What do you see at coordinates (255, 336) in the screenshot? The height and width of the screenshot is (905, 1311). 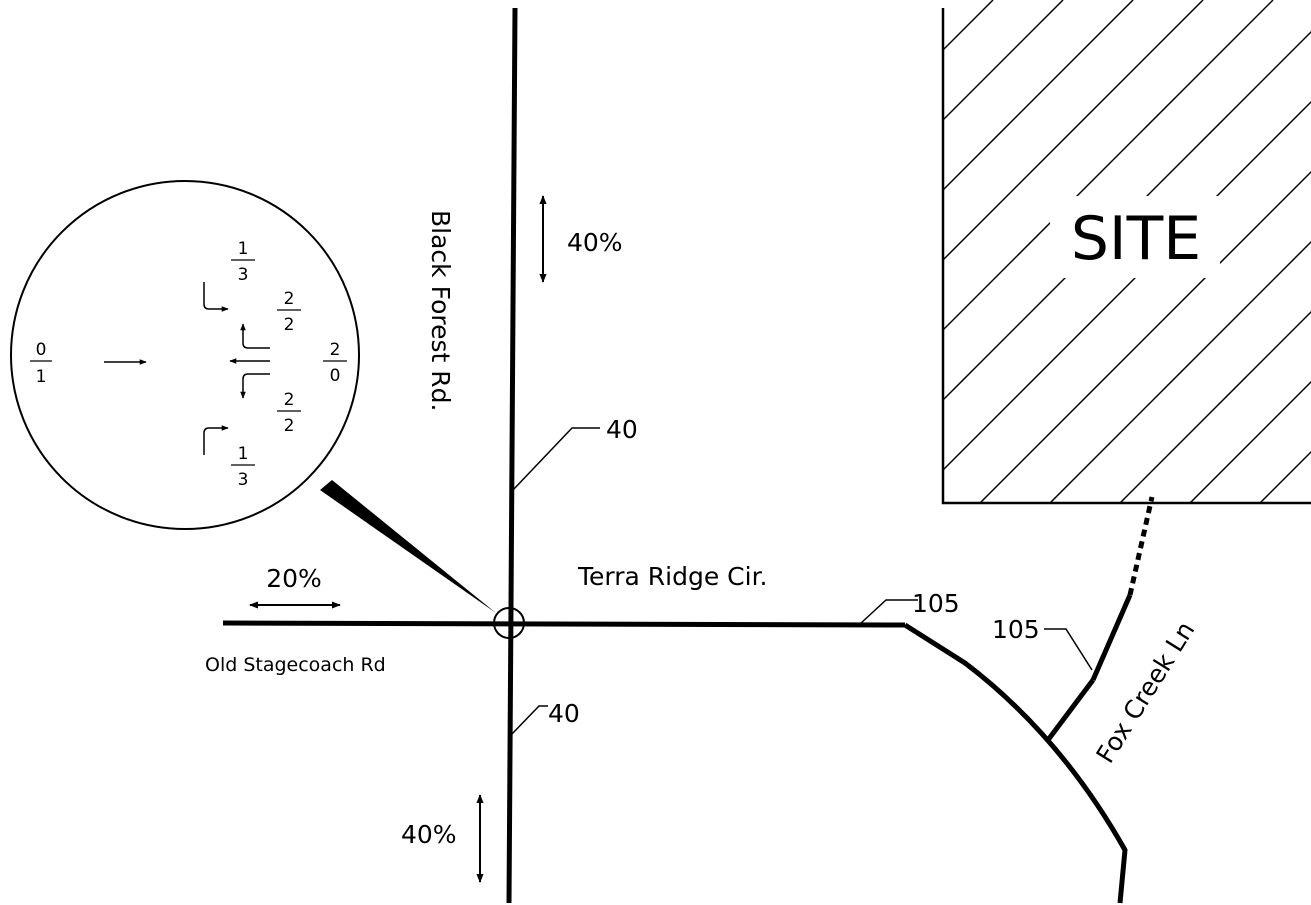 I see `westbound-right-turn-arrow` at bounding box center [255, 336].